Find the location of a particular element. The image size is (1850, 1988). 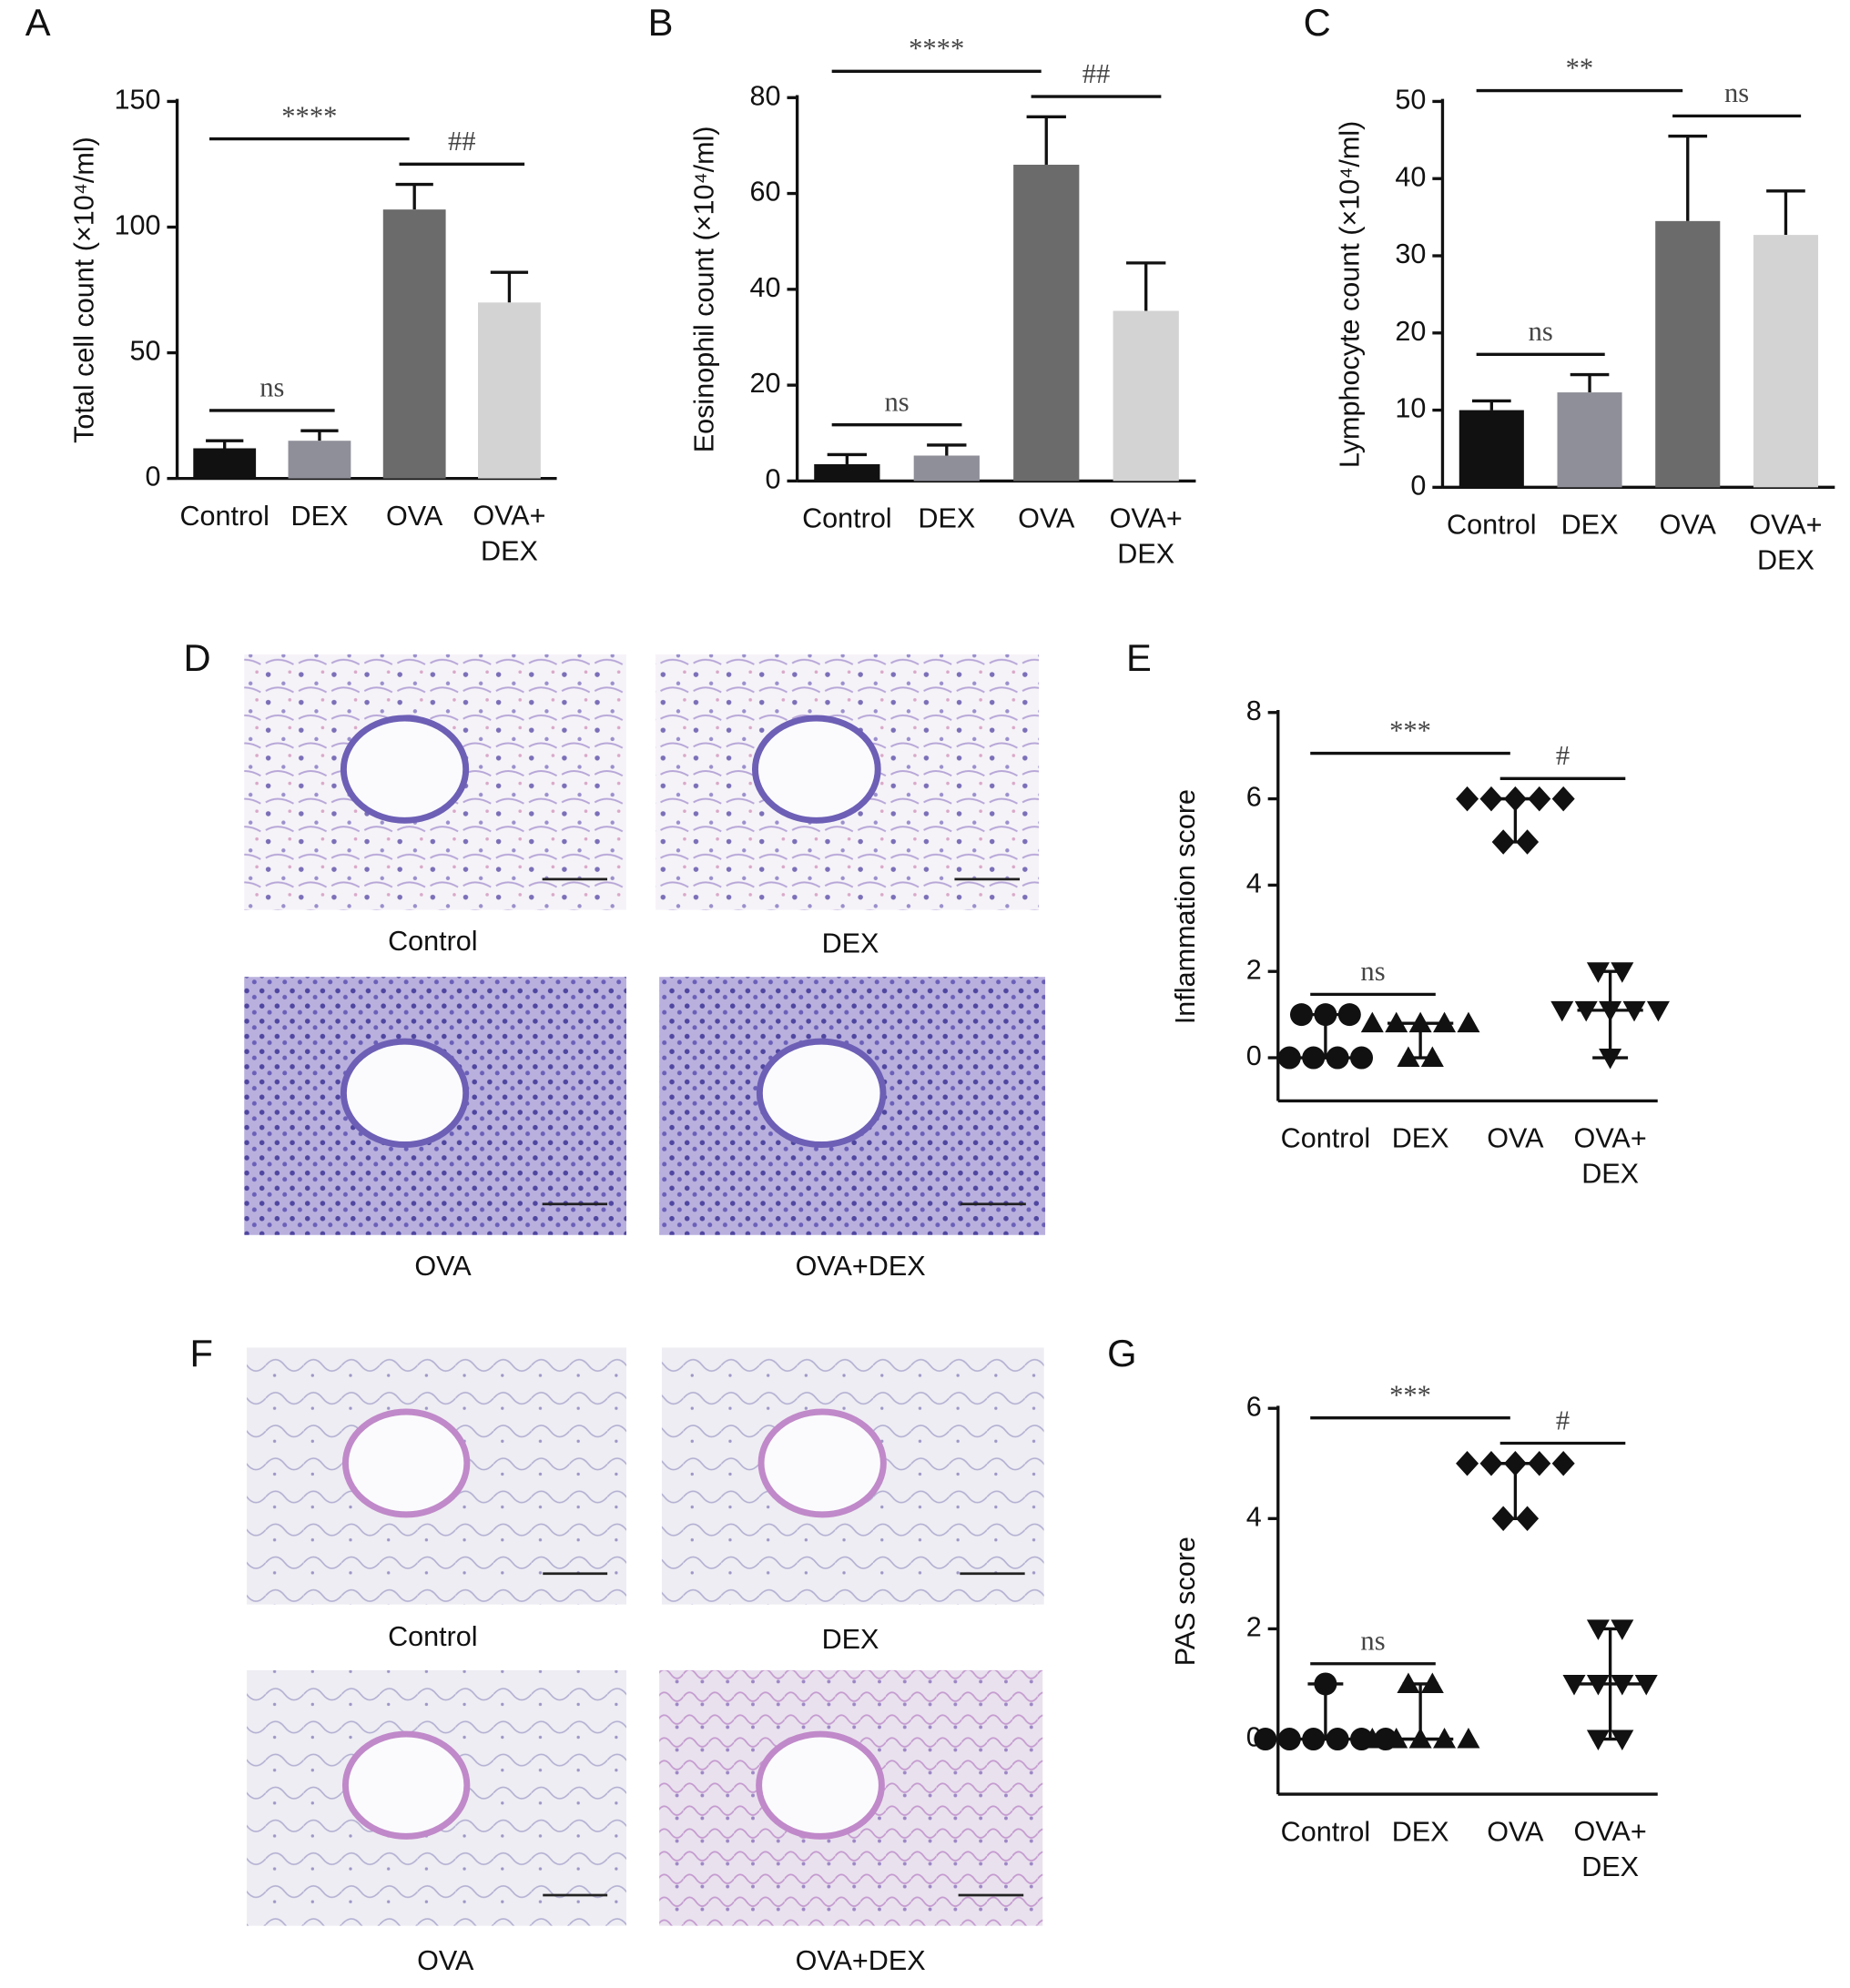

panel-letter: C is located at coordinates (1318, 22).